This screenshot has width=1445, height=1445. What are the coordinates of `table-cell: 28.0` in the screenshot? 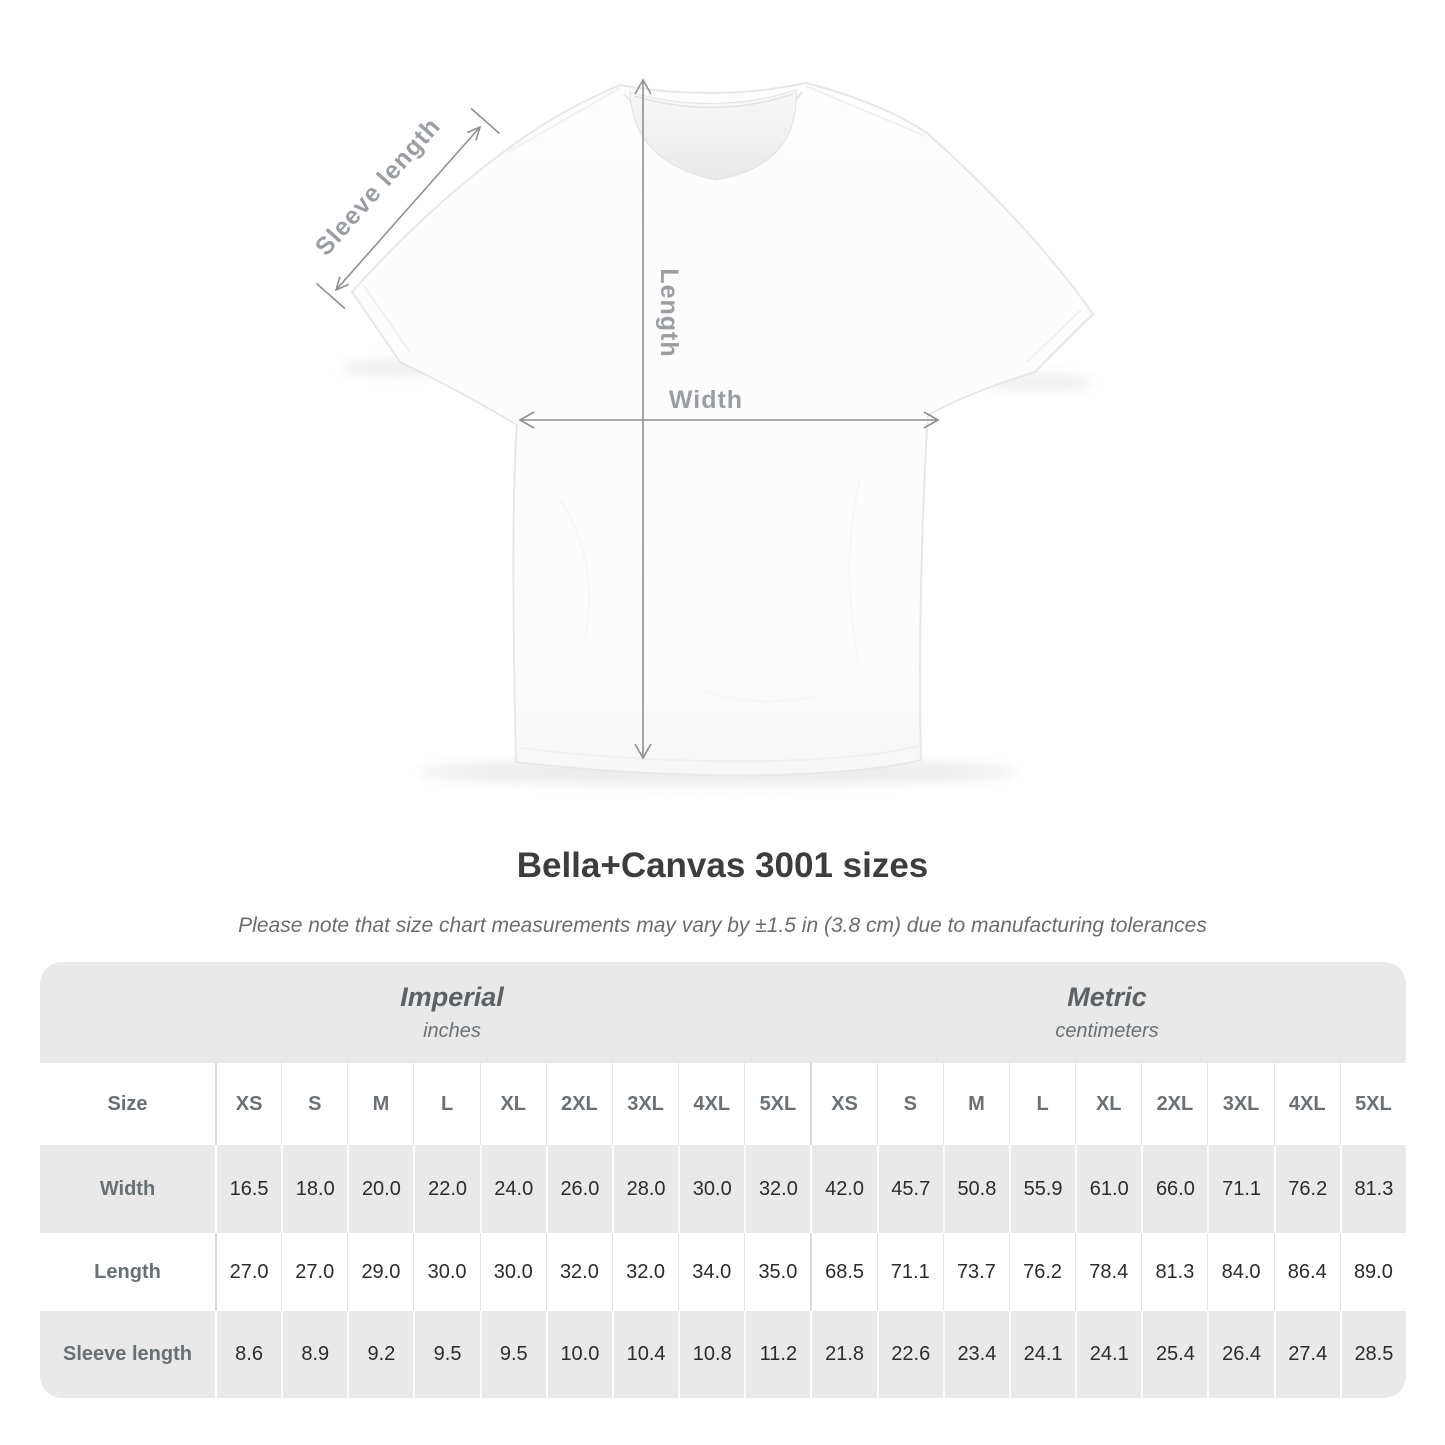 It's located at (645, 1189).